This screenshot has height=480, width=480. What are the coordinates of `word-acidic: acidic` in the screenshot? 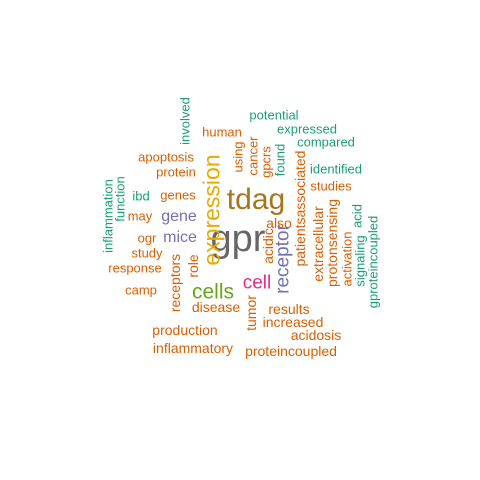 It's located at (268, 246).